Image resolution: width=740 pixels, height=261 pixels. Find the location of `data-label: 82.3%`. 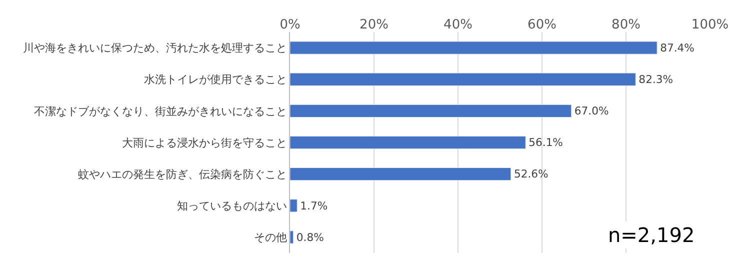

data-label: 82.3% is located at coordinates (656, 79).